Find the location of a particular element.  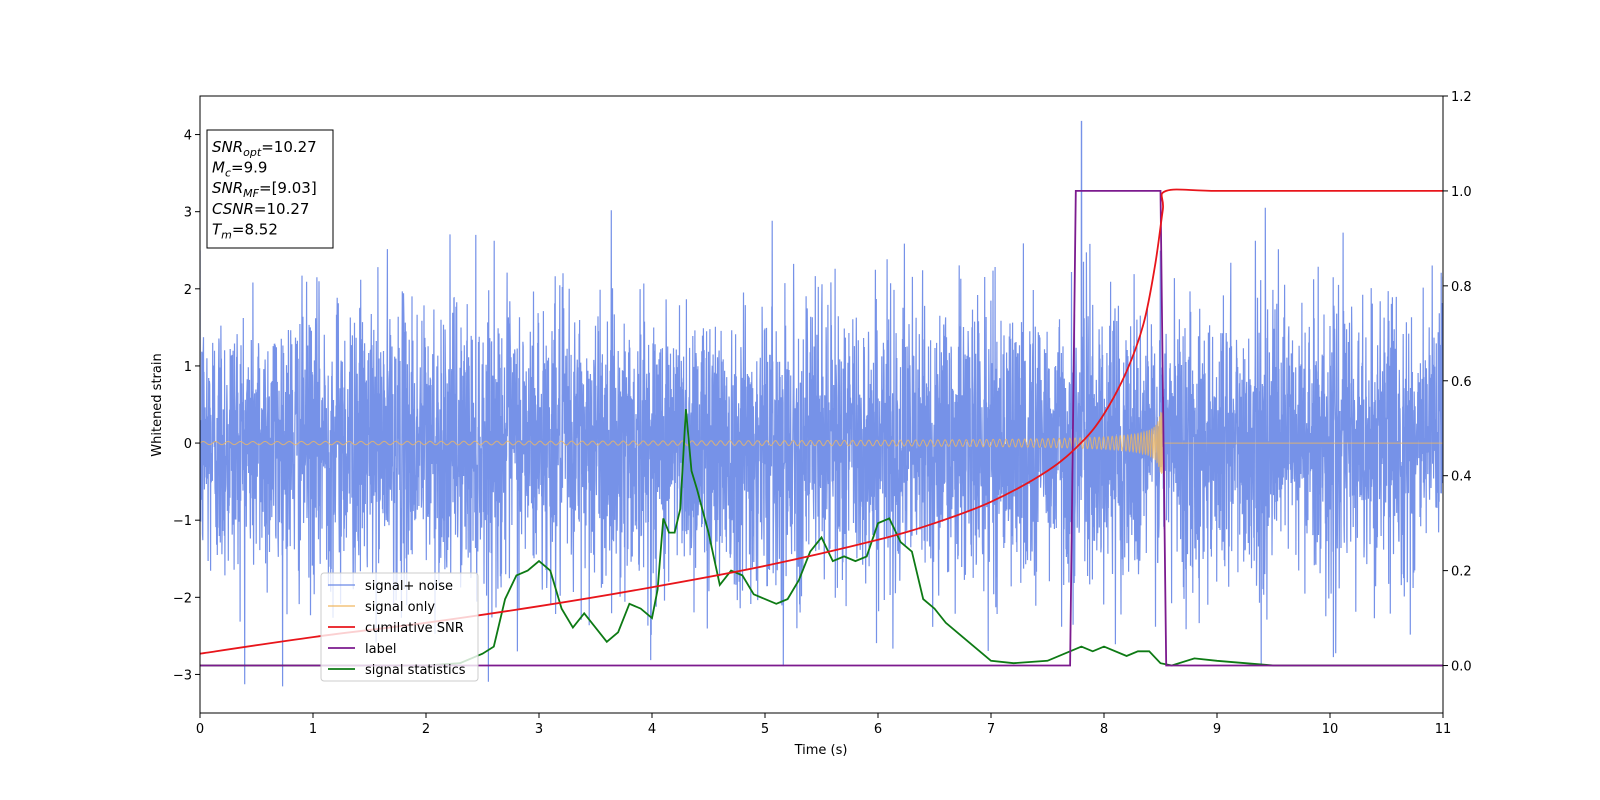

legend-frame is located at coordinates (399, 627).